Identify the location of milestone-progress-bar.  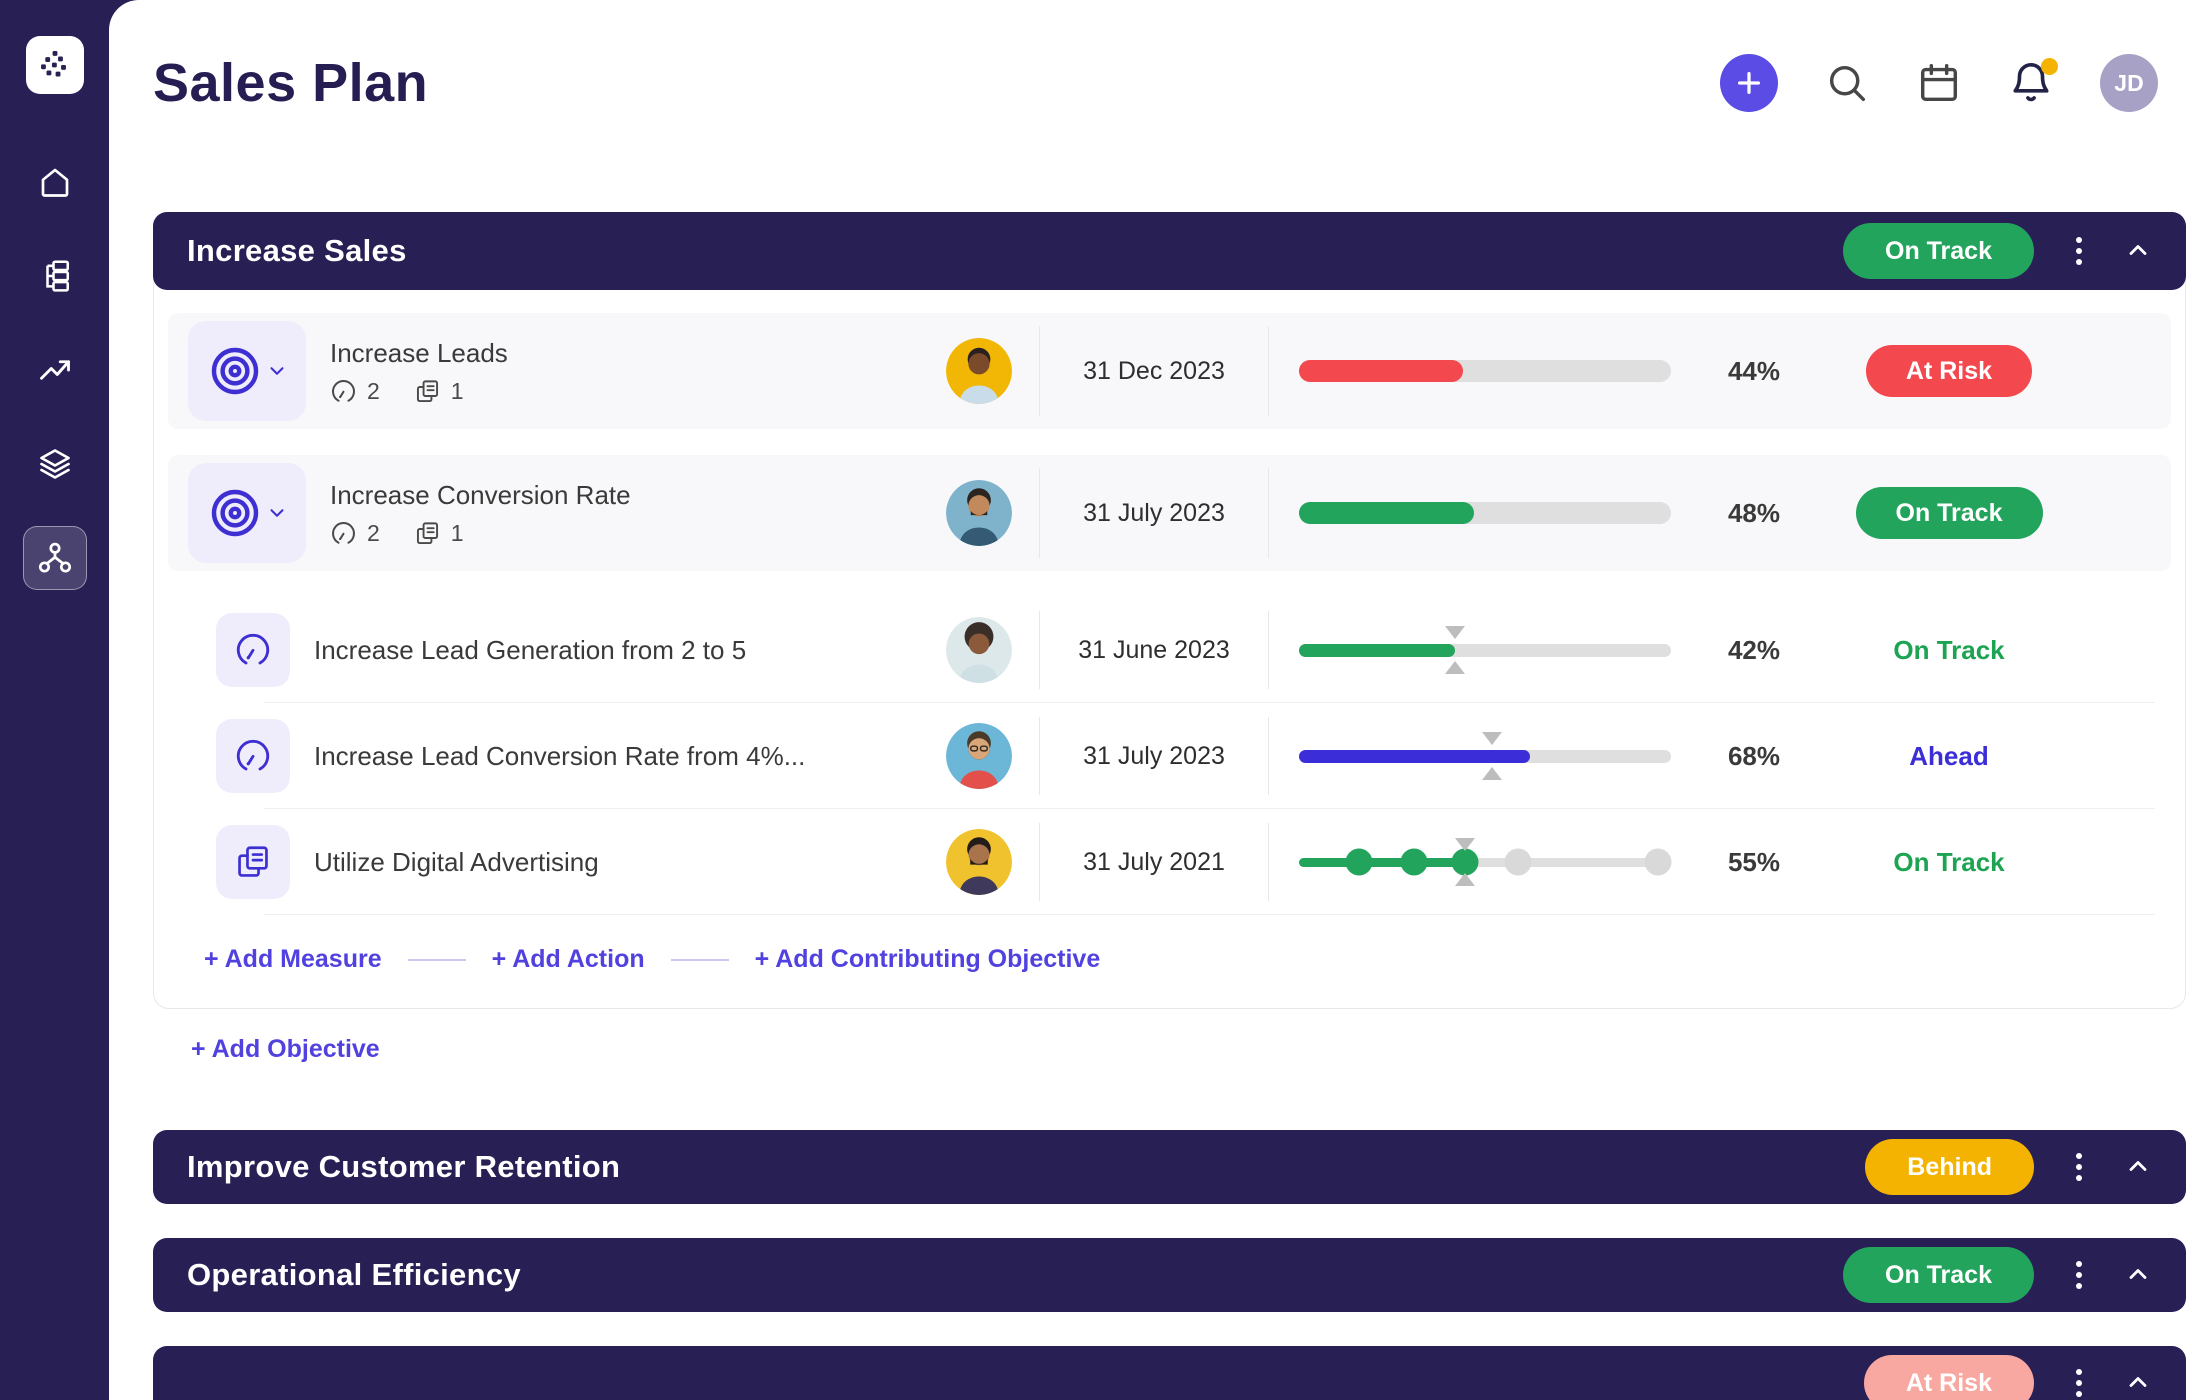
(1485, 862).